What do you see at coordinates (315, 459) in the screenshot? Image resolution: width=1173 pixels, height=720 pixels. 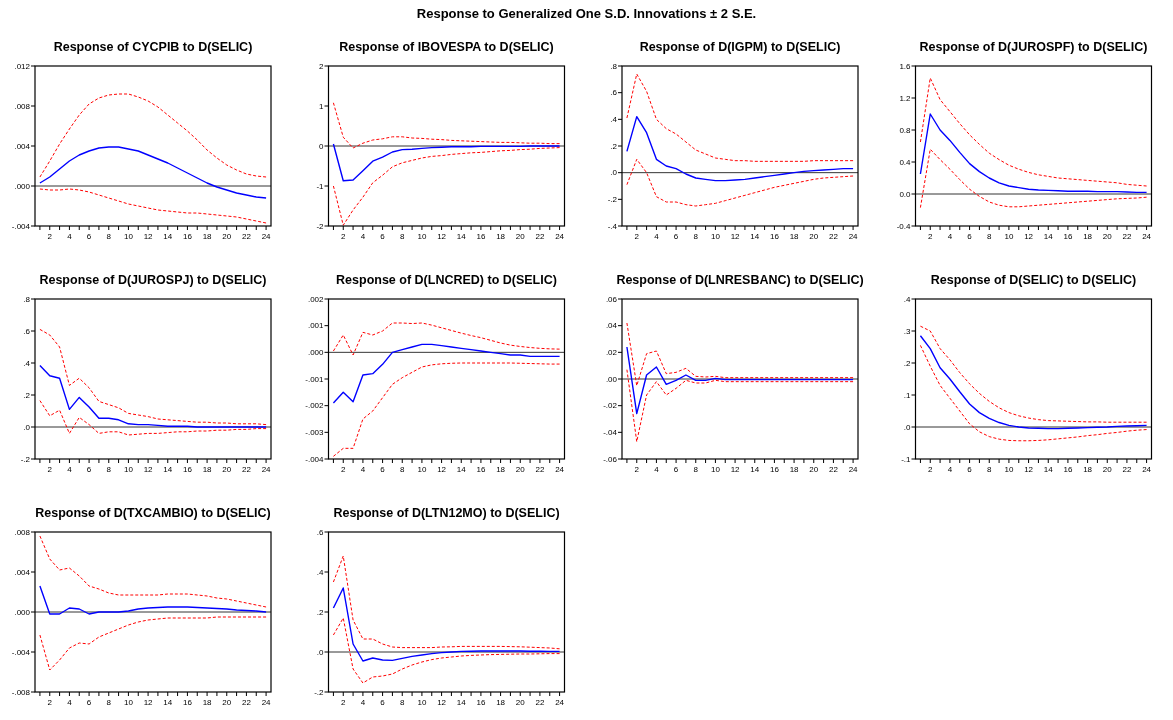 I see `y-tick-label: -.004` at bounding box center [315, 459].